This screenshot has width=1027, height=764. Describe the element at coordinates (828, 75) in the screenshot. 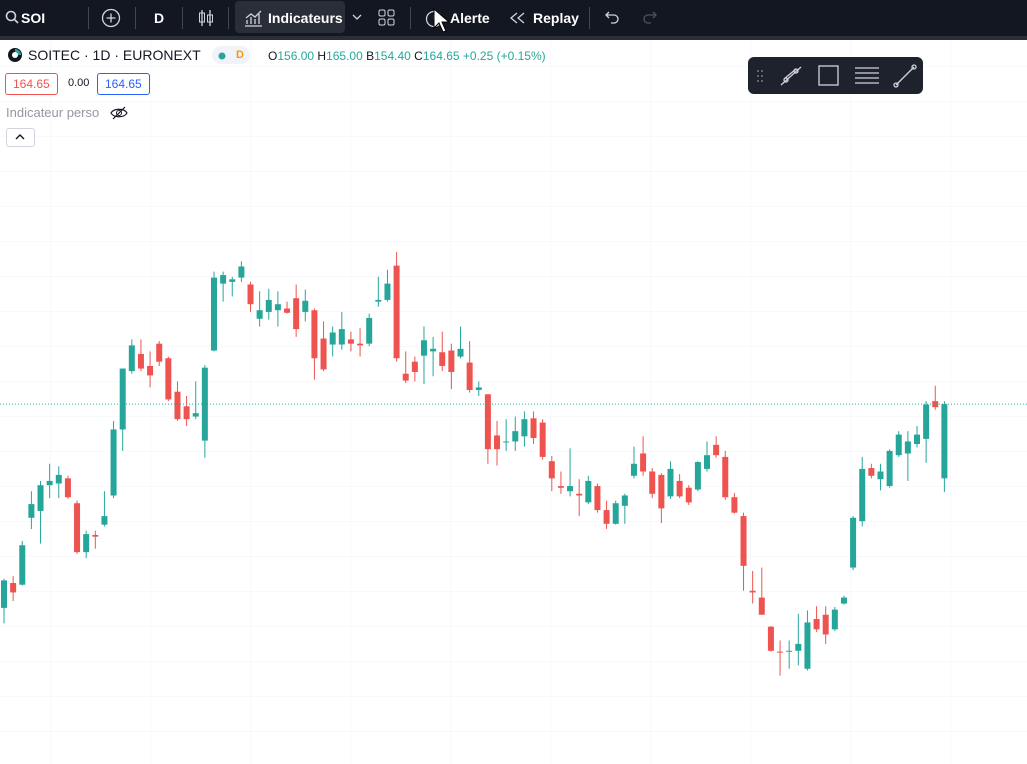

I see `rectangle-tool` at that location.